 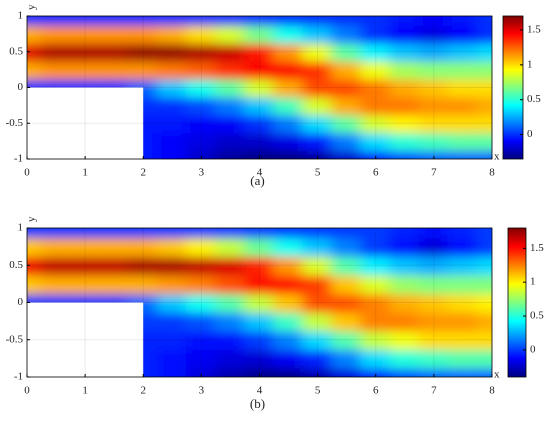 I want to click on x-tick-label: 1, so click(x=85, y=391).